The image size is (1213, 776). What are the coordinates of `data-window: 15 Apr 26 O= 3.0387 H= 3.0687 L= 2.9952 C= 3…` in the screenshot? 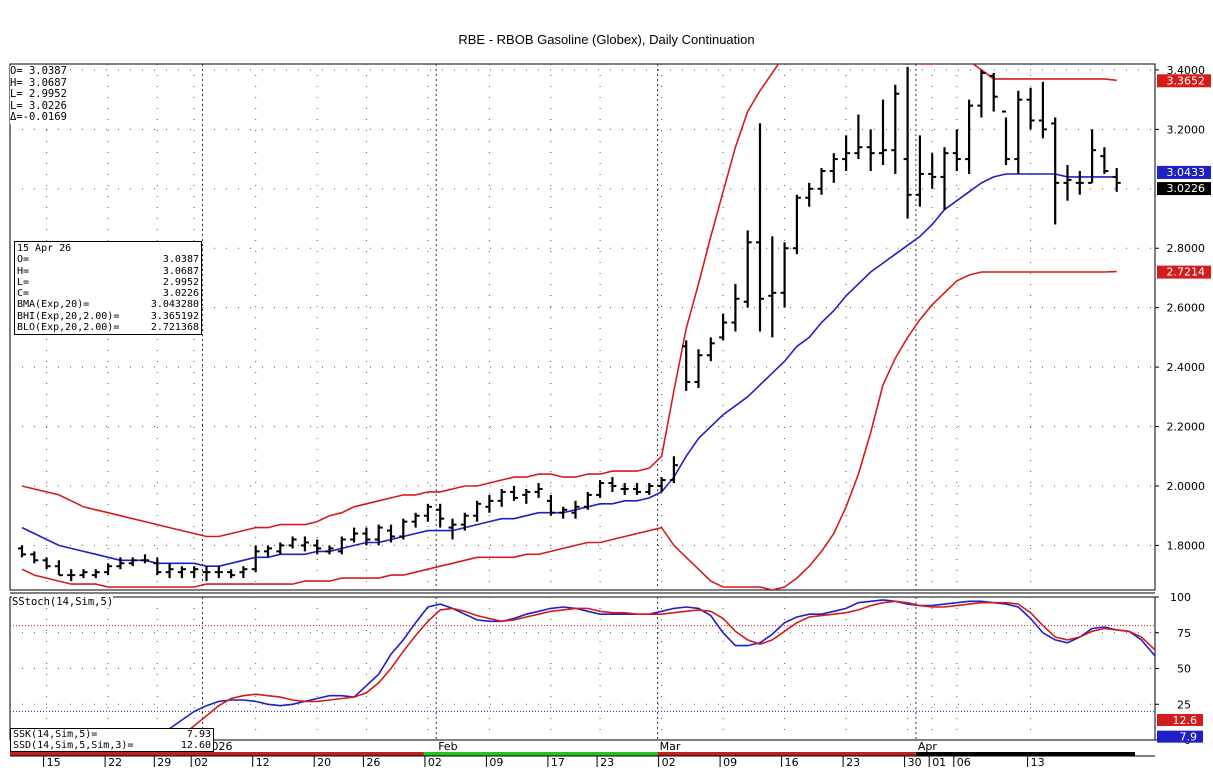 It's located at (108, 288).